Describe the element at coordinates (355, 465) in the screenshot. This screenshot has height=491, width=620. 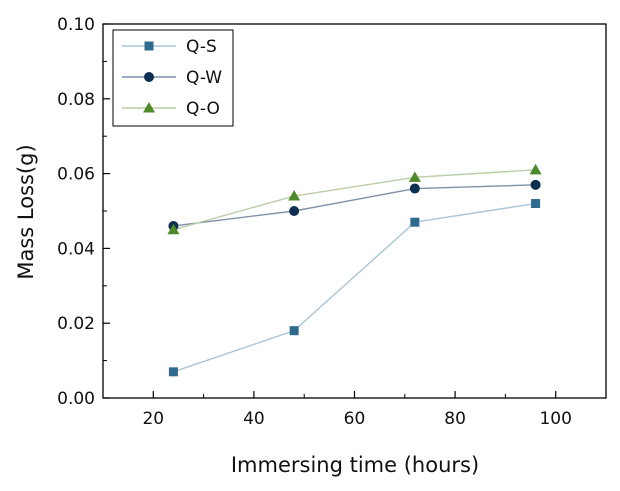
I see `x-axis-title: Immersing time (hours)` at that location.